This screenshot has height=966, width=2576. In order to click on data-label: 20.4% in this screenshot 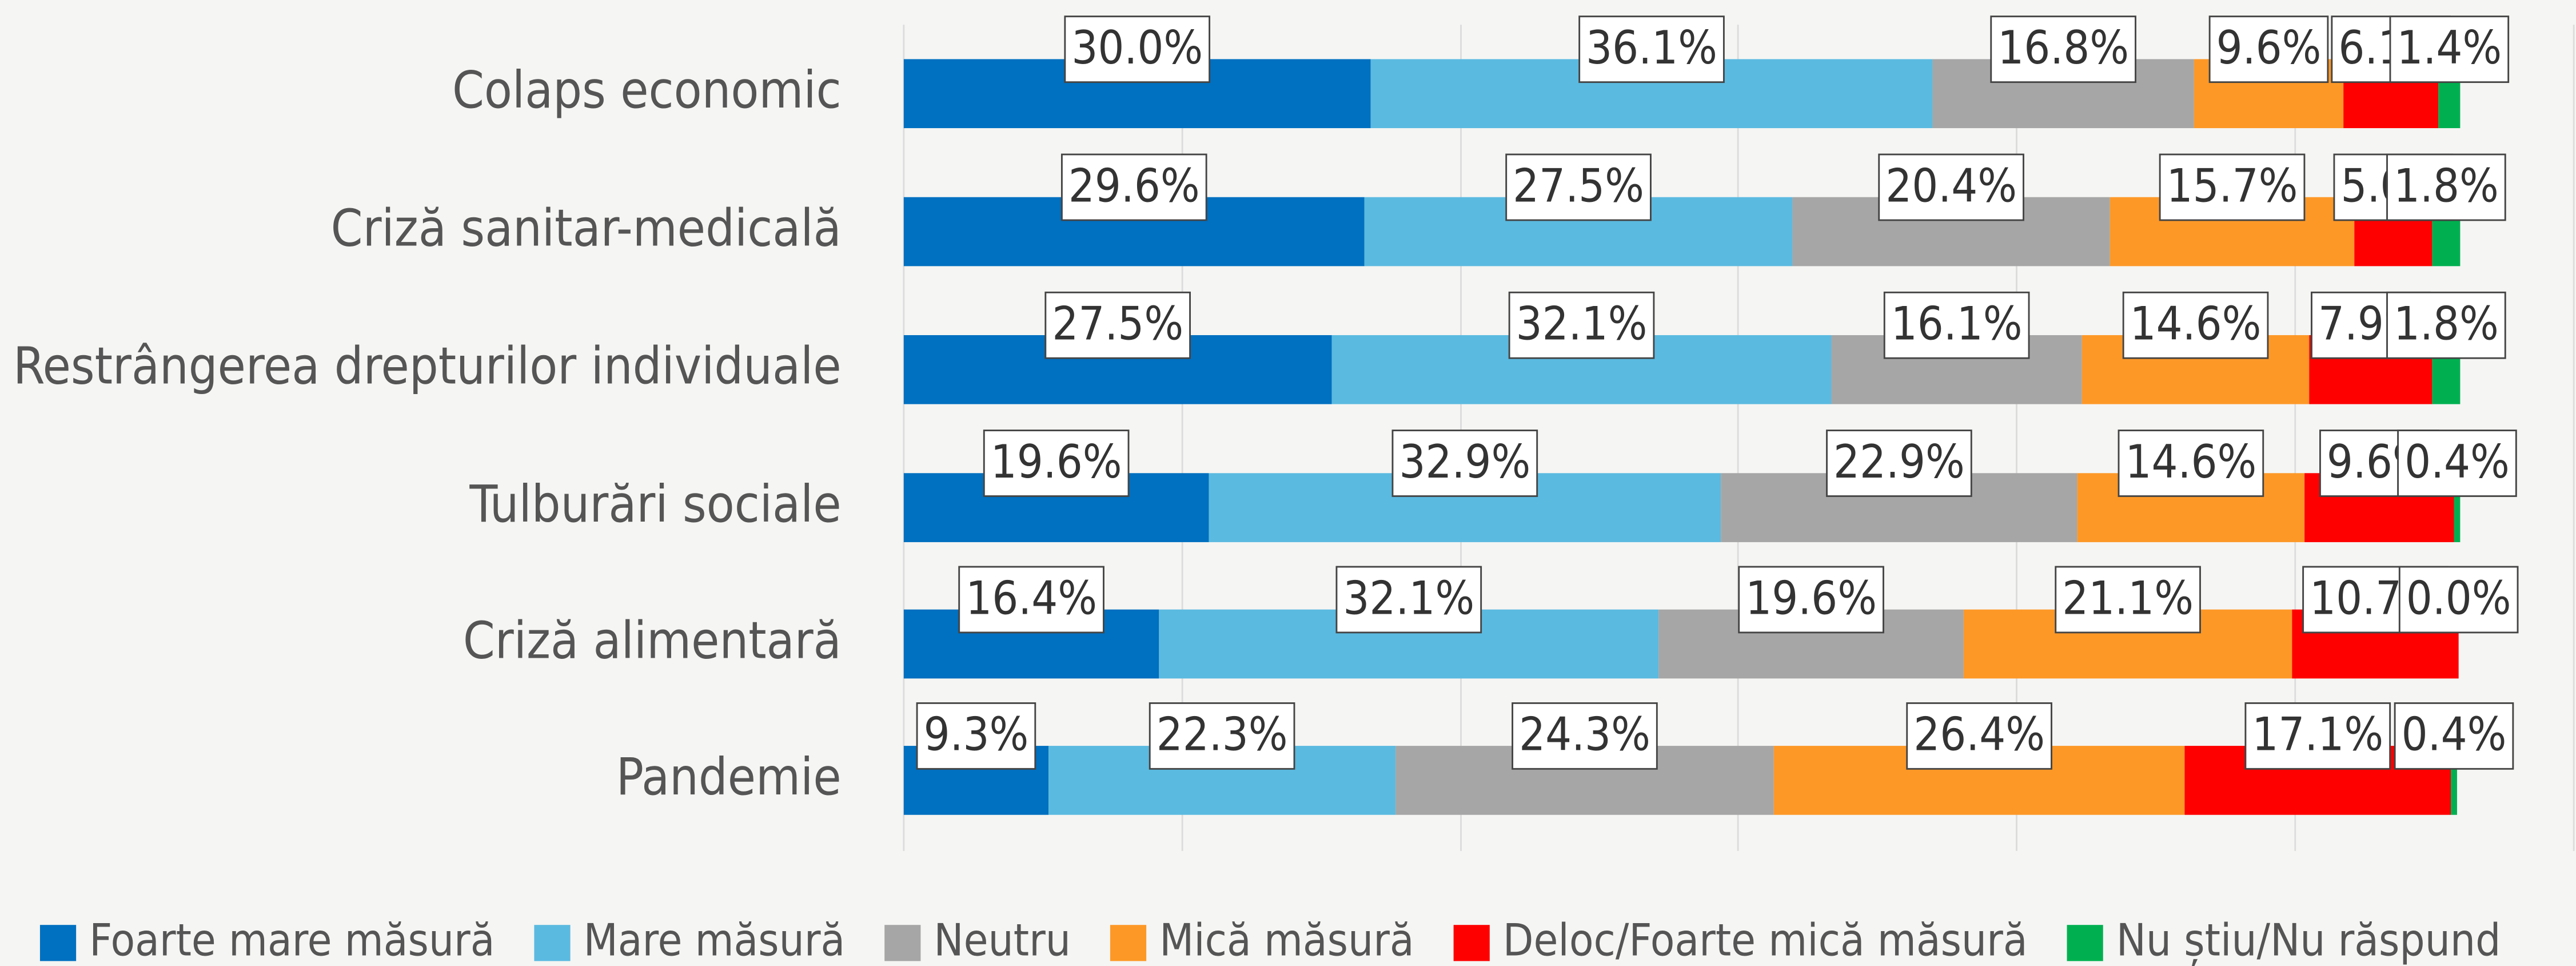, I will do `click(1951, 185)`.